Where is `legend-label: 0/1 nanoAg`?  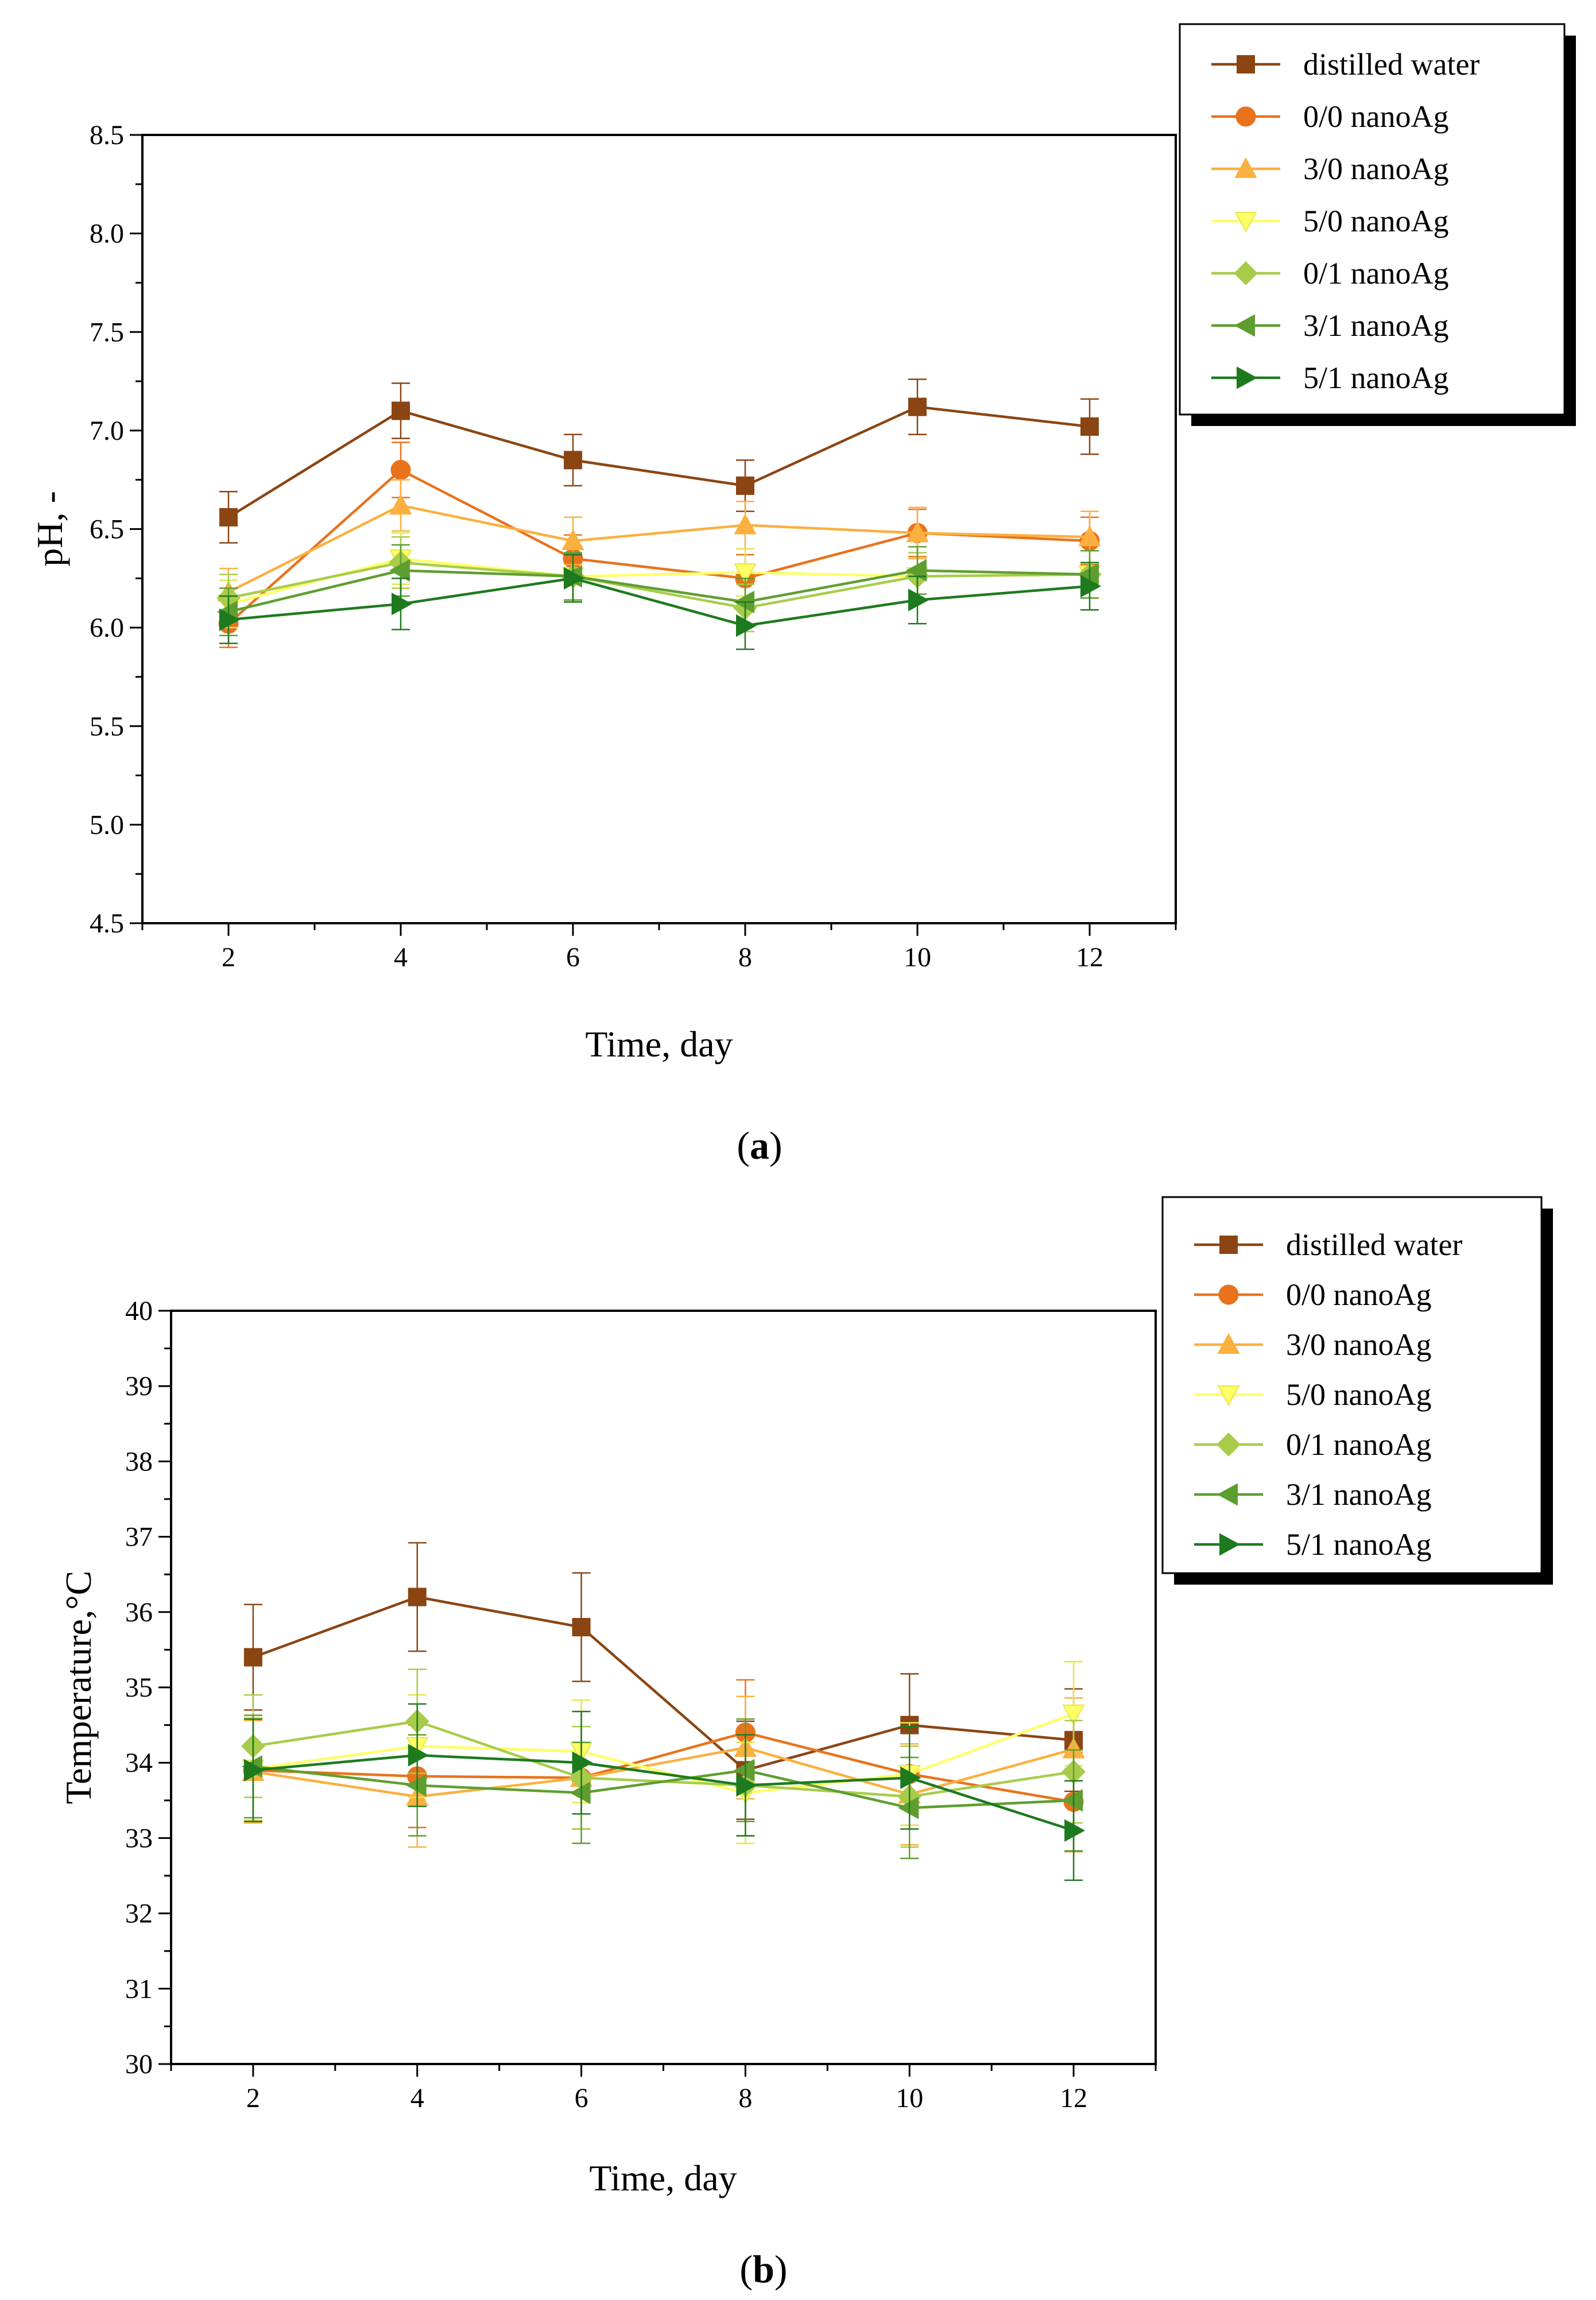 legend-label: 0/1 nanoAg is located at coordinates (1375, 273).